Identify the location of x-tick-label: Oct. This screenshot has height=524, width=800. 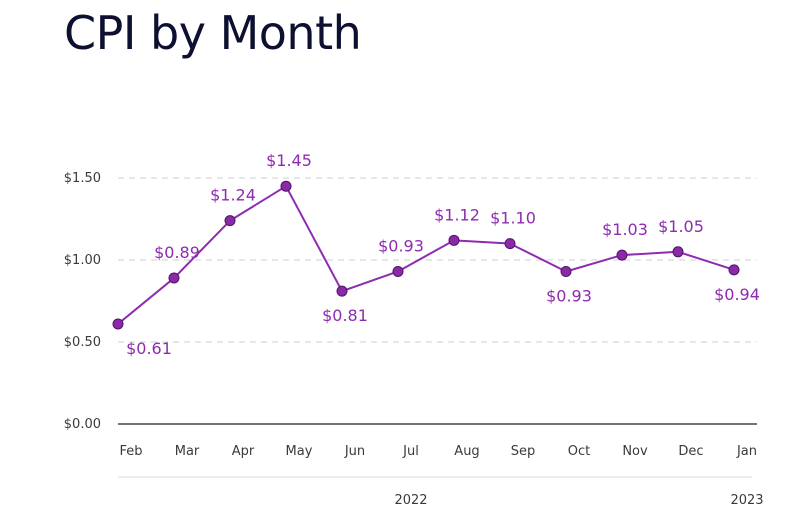
(579, 451).